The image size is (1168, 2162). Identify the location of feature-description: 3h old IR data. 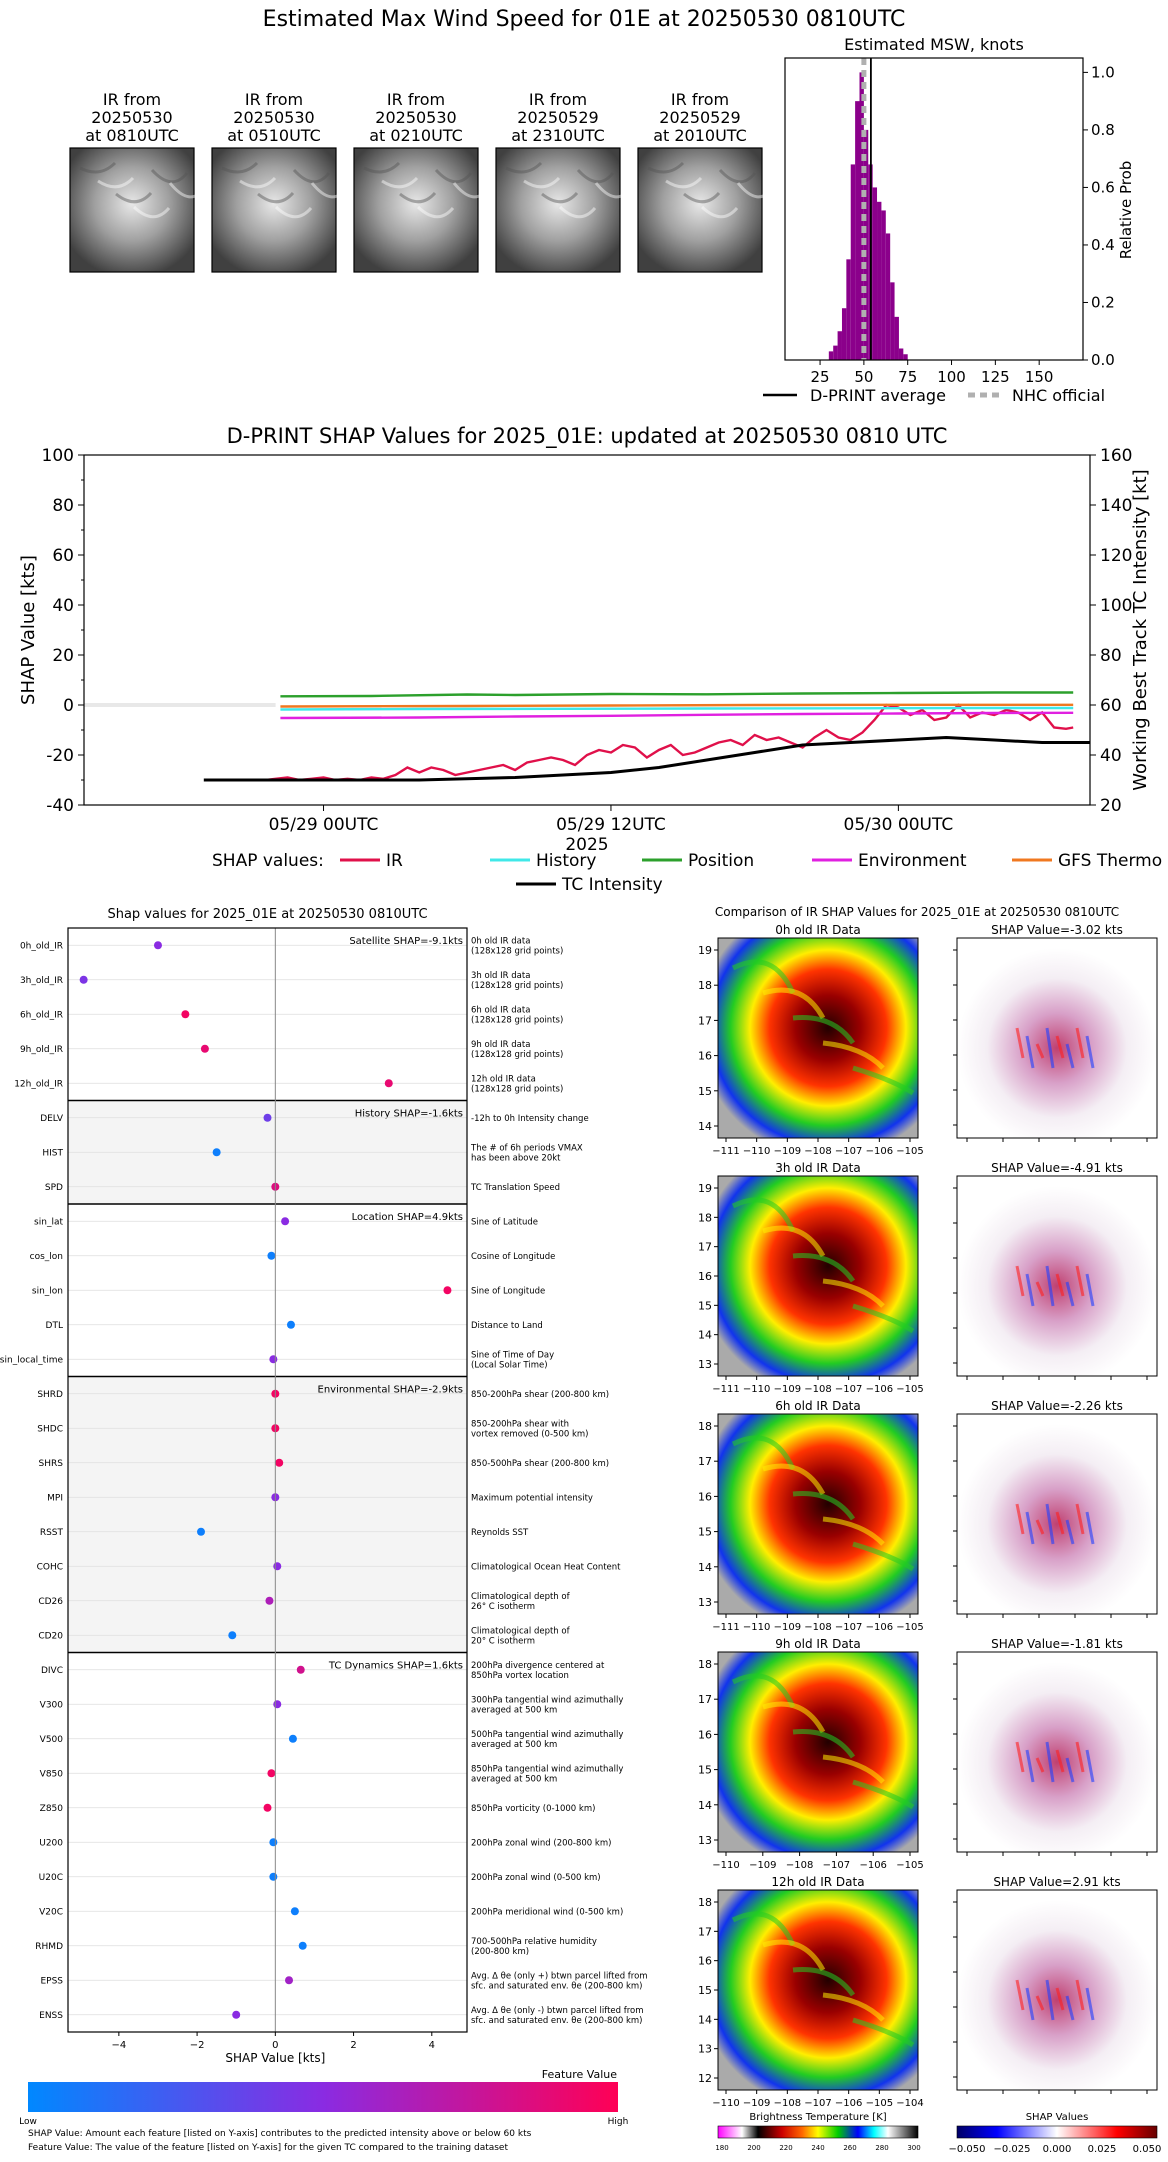
(500, 976).